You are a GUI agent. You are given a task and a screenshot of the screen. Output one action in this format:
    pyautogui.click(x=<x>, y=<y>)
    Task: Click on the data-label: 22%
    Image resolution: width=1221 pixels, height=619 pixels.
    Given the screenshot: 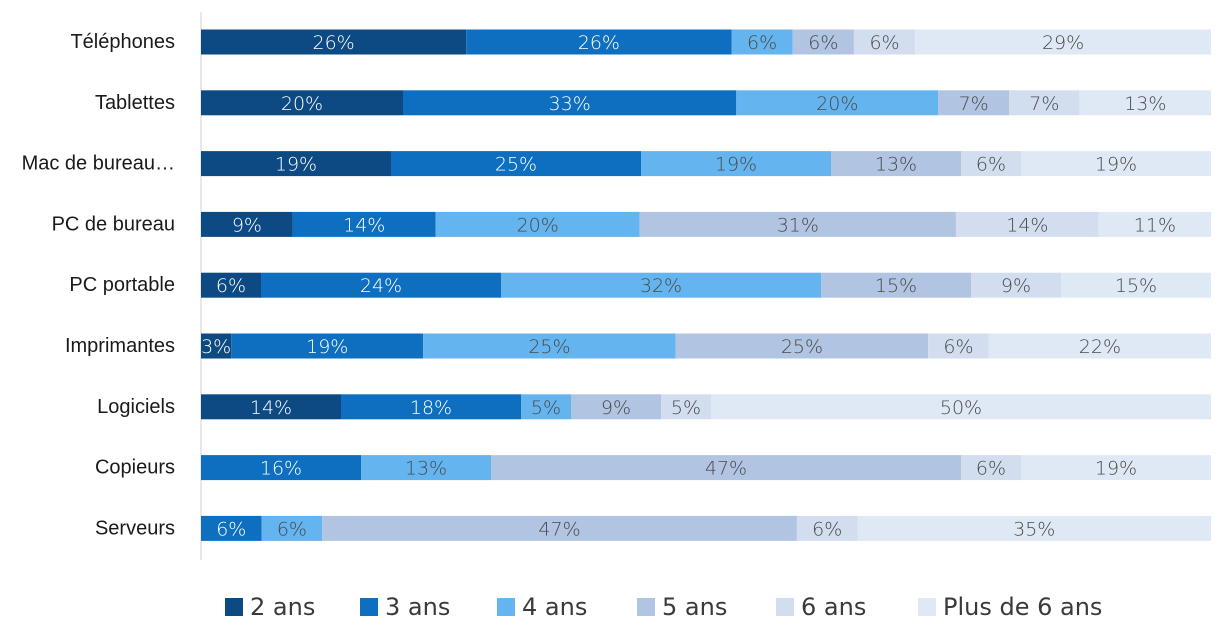 What is the action you would take?
    pyautogui.click(x=1100, y=347)
    